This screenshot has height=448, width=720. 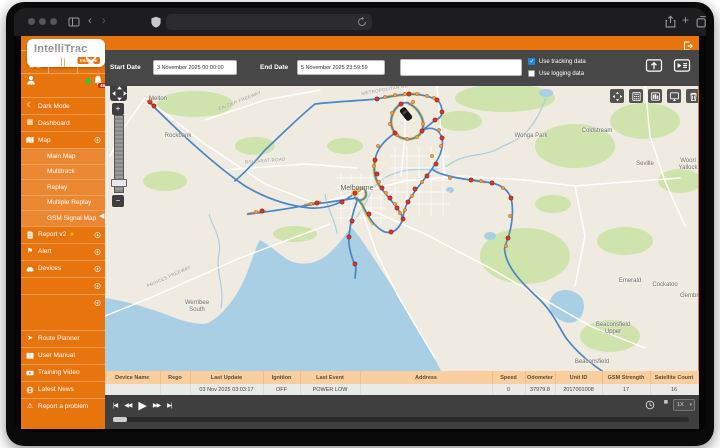 What do you see at coordinates (626, 377) in the screenshot?
I see `col-gsm-strength: GSM Strength` at bounding box center [626, 377].